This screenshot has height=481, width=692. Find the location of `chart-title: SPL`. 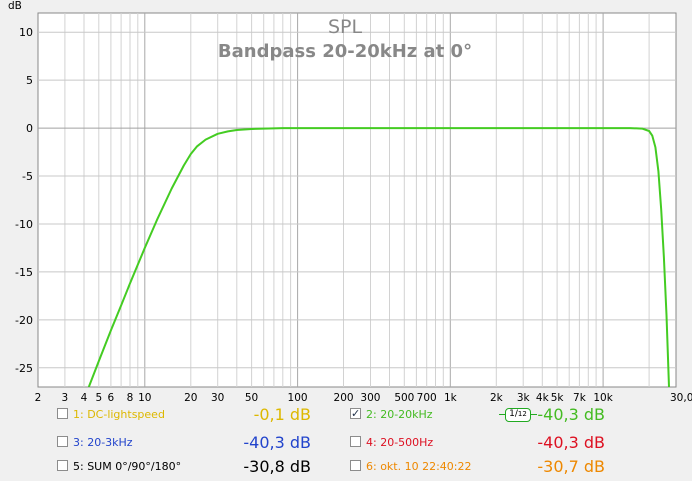

chart-title: SPL is located at coordinates (345, 27).